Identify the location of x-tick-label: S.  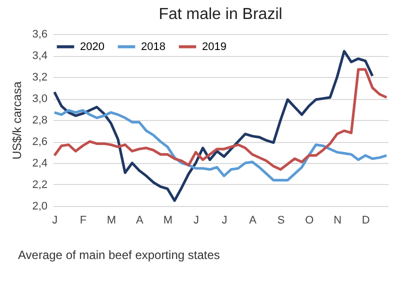
(281, 220).